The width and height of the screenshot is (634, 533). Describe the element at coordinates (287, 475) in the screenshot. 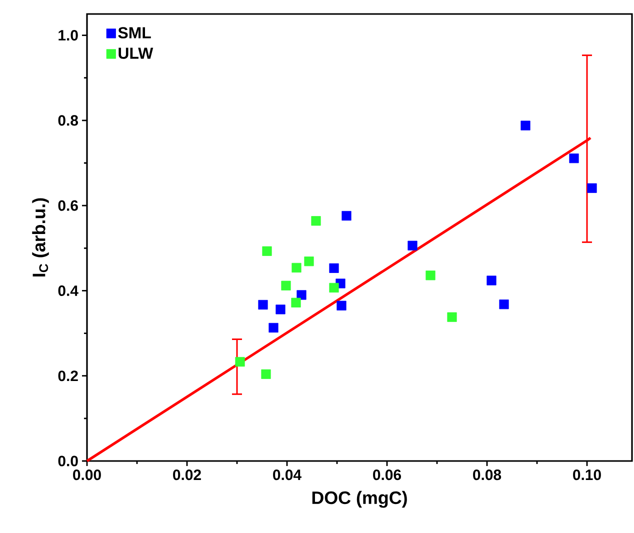

I see `x-tick-label: 0.04` at that location.